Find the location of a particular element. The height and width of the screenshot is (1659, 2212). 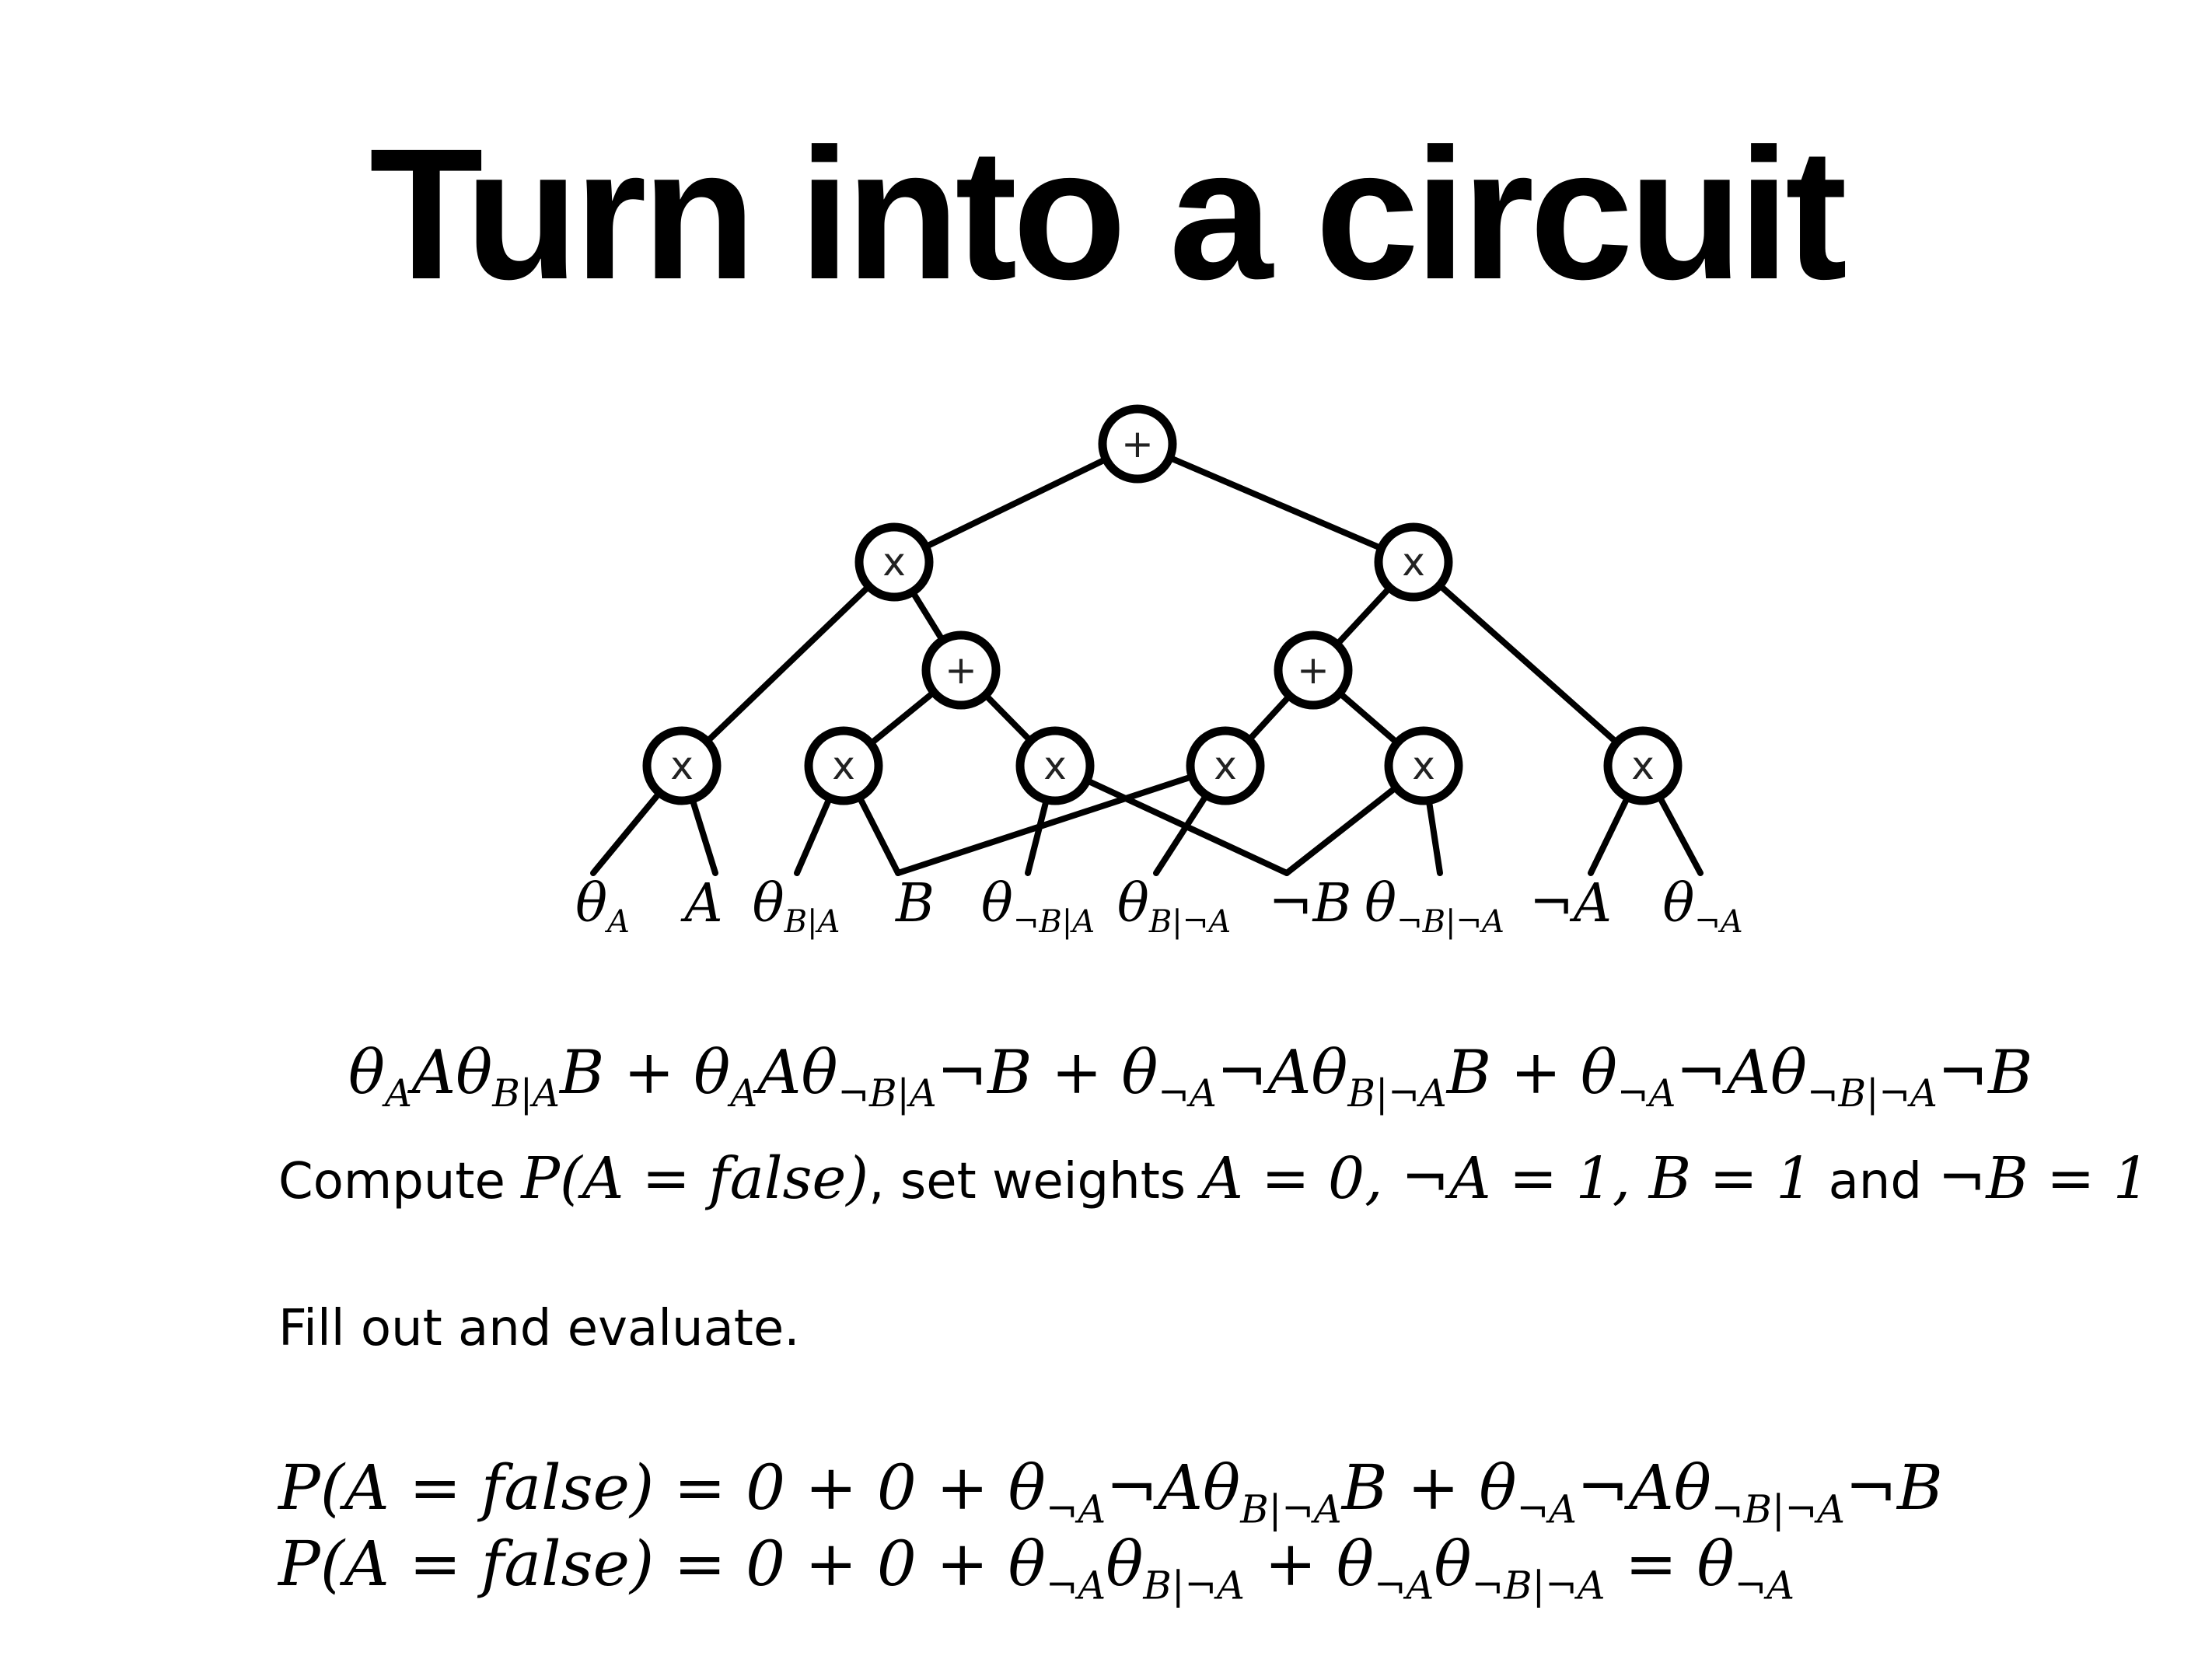

sum-node-sum-left: + is located at coordinates (961, 670).